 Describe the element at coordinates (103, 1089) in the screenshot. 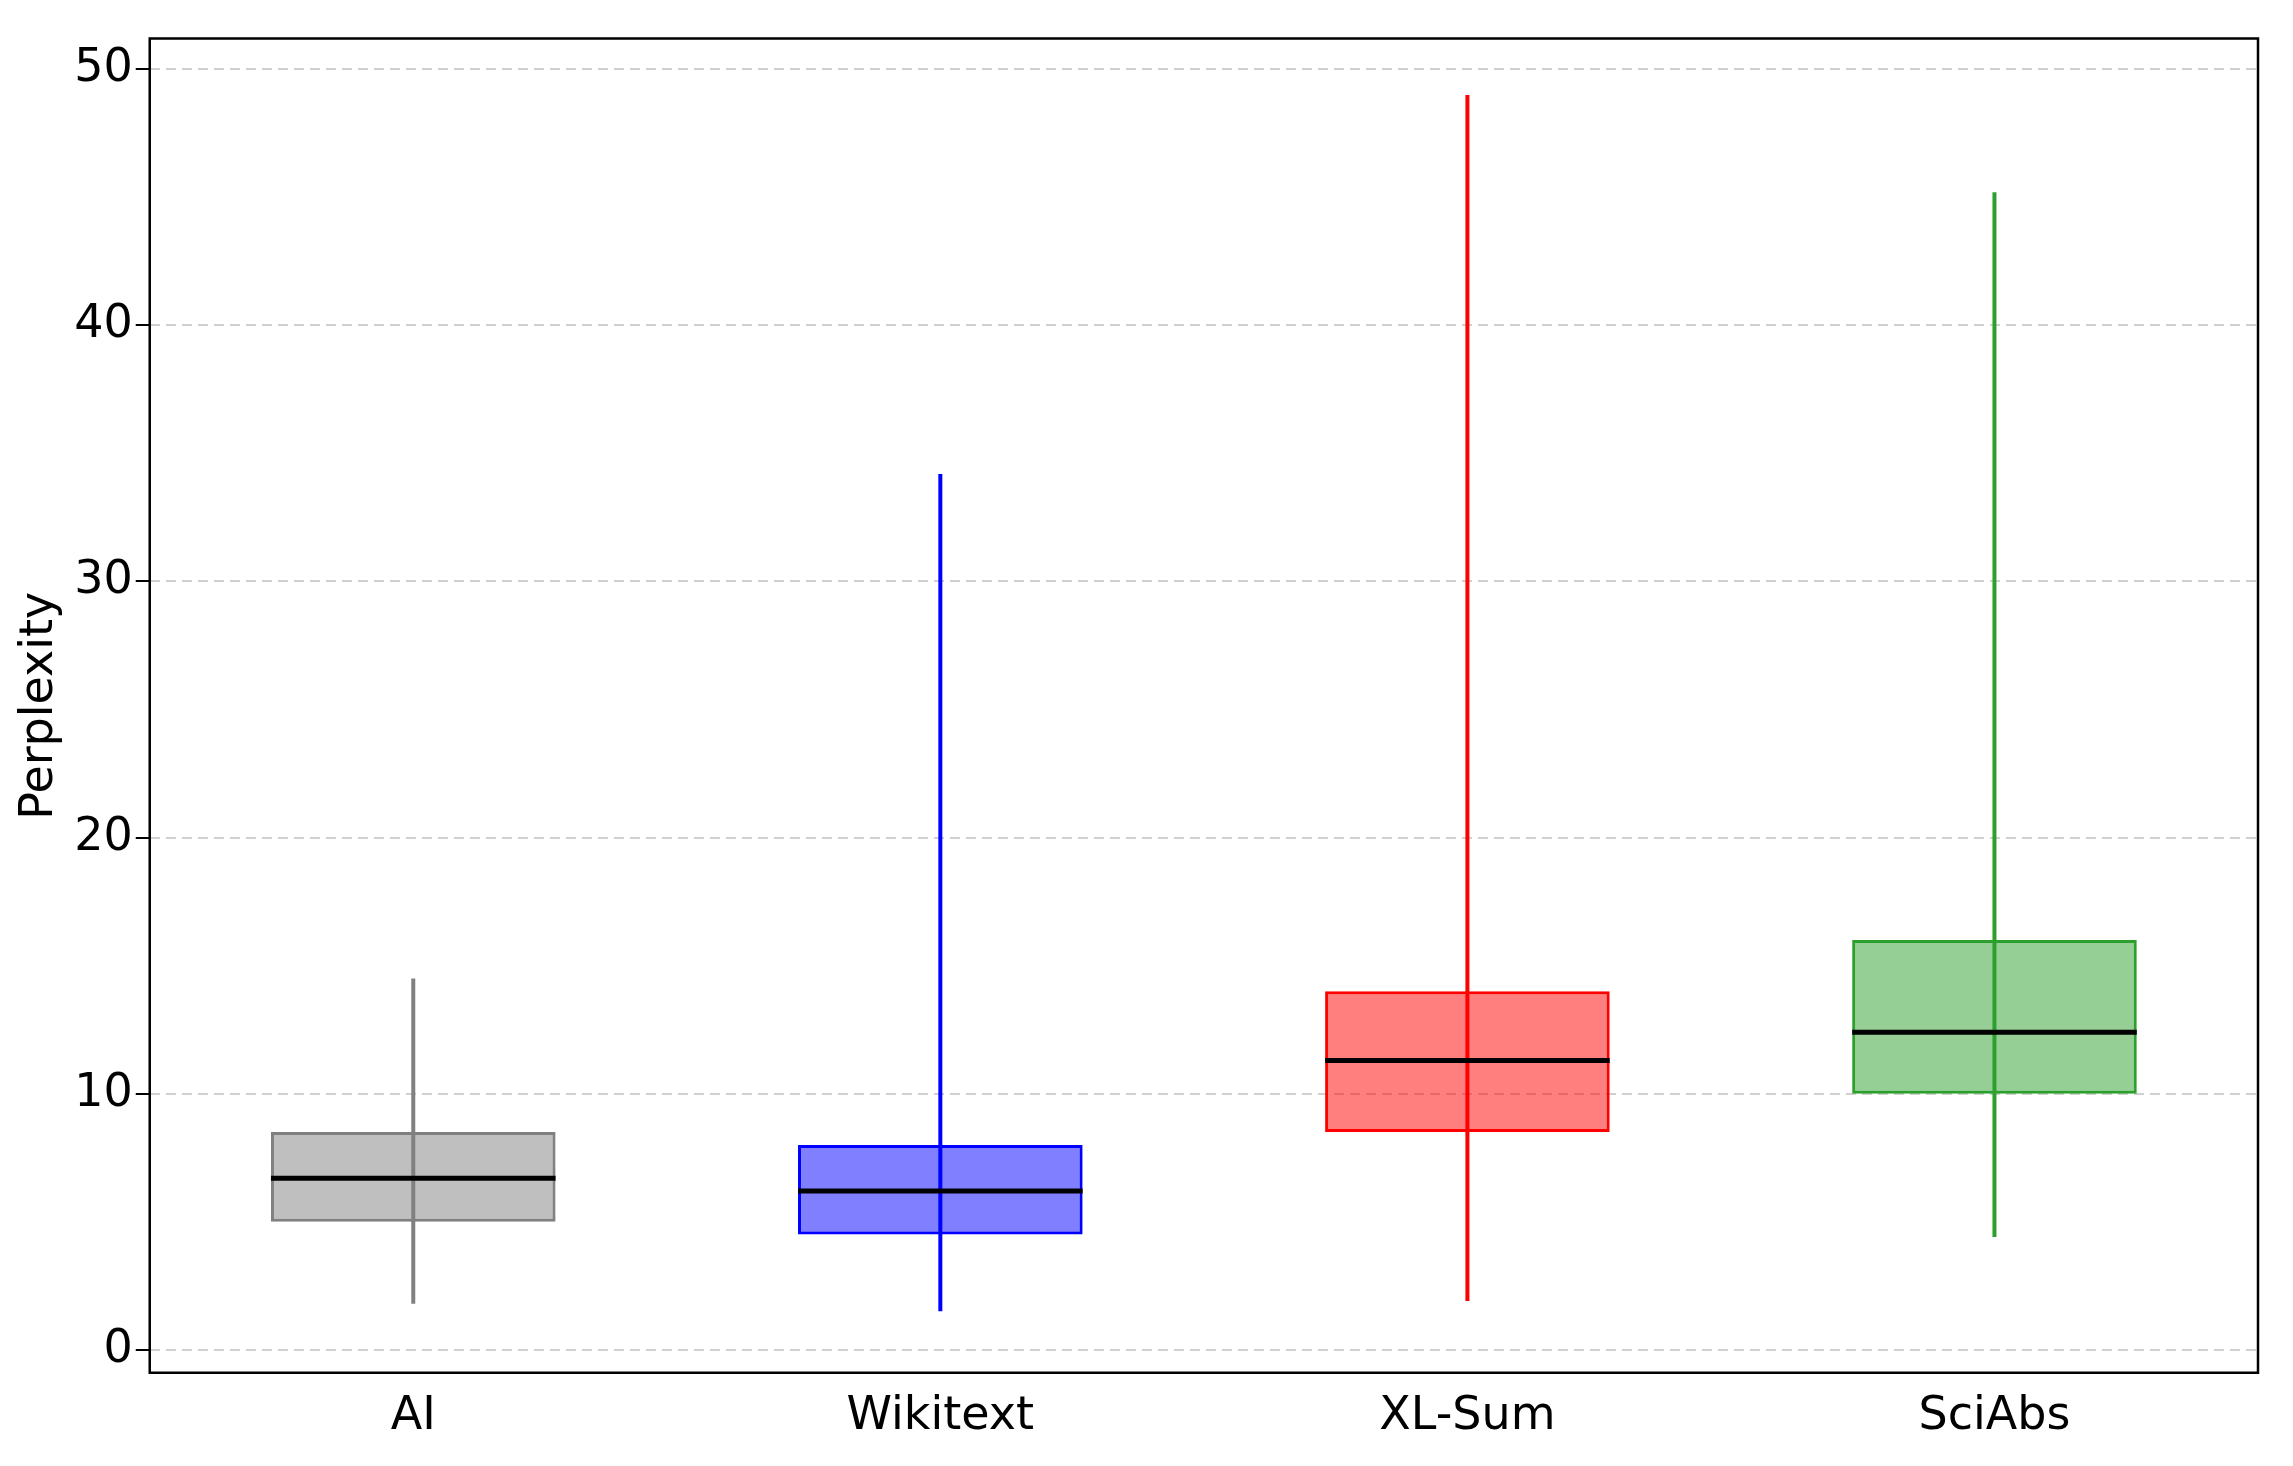

I see `y-tick-label: 10` at that location.